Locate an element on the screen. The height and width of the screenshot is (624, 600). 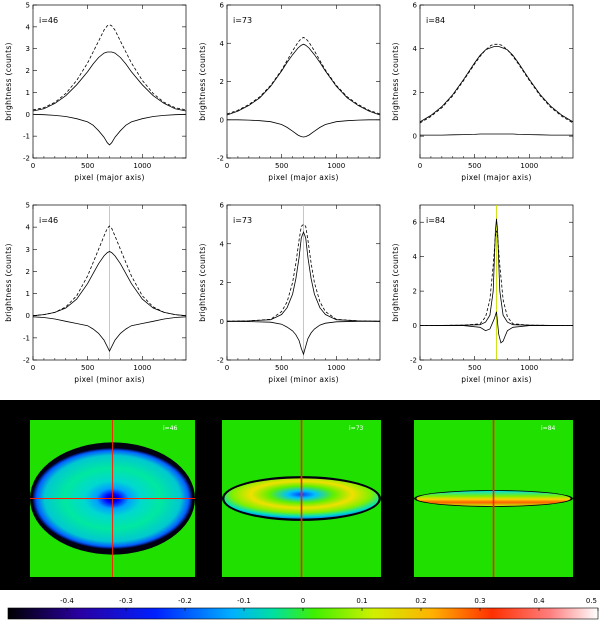
colorbar-tick-label: 0 is located at coordinates (303, 601).